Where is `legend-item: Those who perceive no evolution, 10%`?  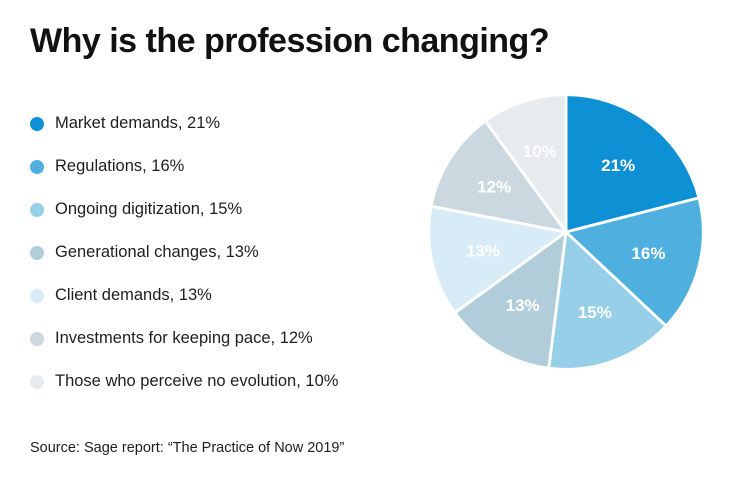 legend-item: Those who perceive no evolution, 10% is located at coordinates (184, 381).